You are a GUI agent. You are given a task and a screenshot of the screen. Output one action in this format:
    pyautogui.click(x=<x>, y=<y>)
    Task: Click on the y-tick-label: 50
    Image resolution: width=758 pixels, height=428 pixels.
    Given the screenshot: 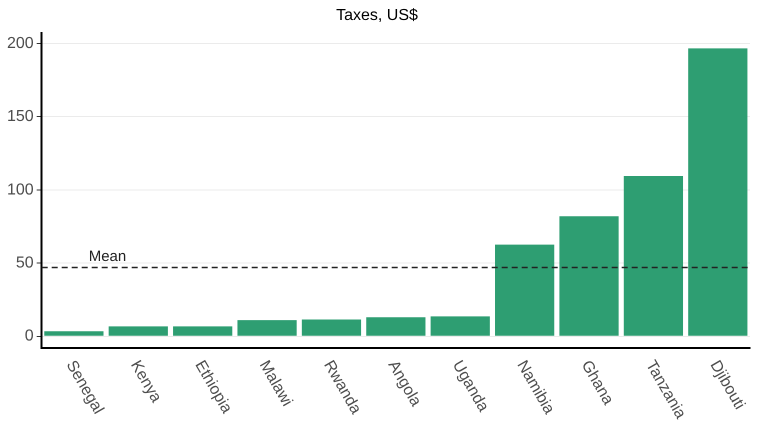 What is the action you would take?
    pyautogui.click(x=25, y=263)
    